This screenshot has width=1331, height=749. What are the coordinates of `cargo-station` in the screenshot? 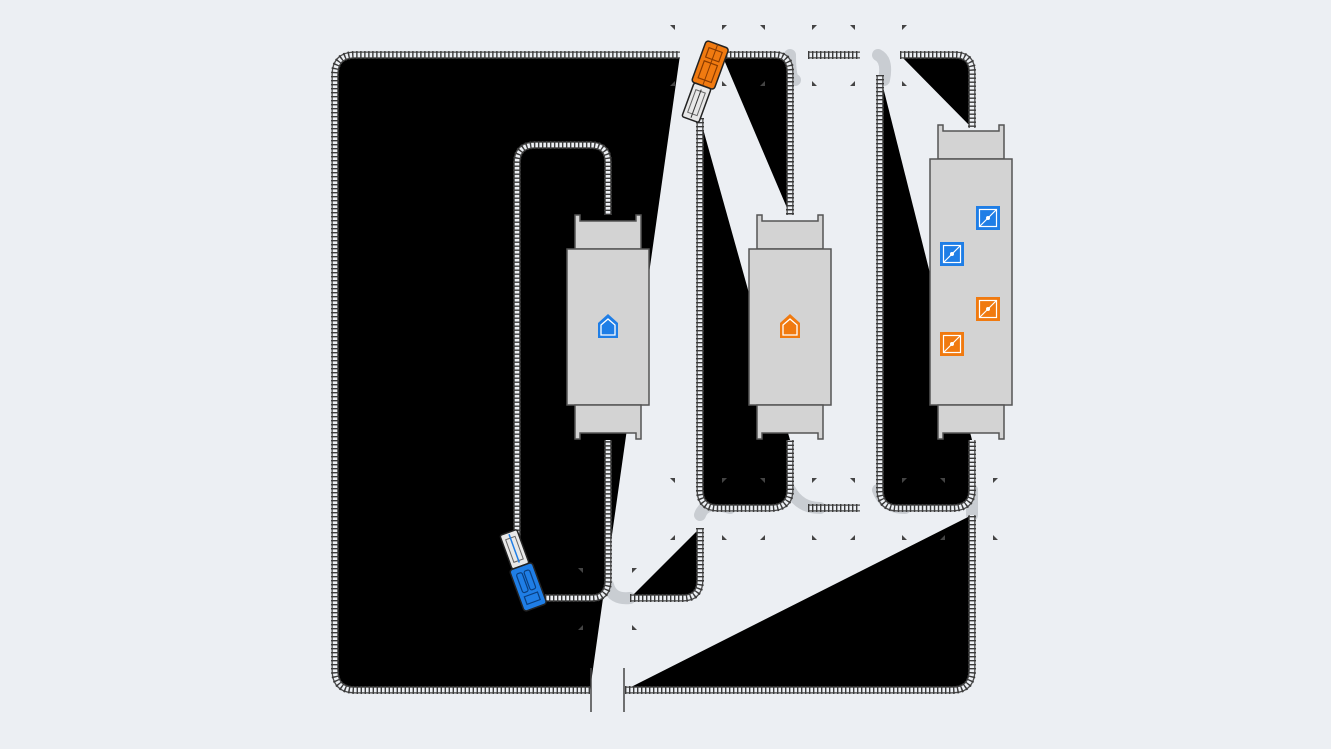 It's located at (971, 282).